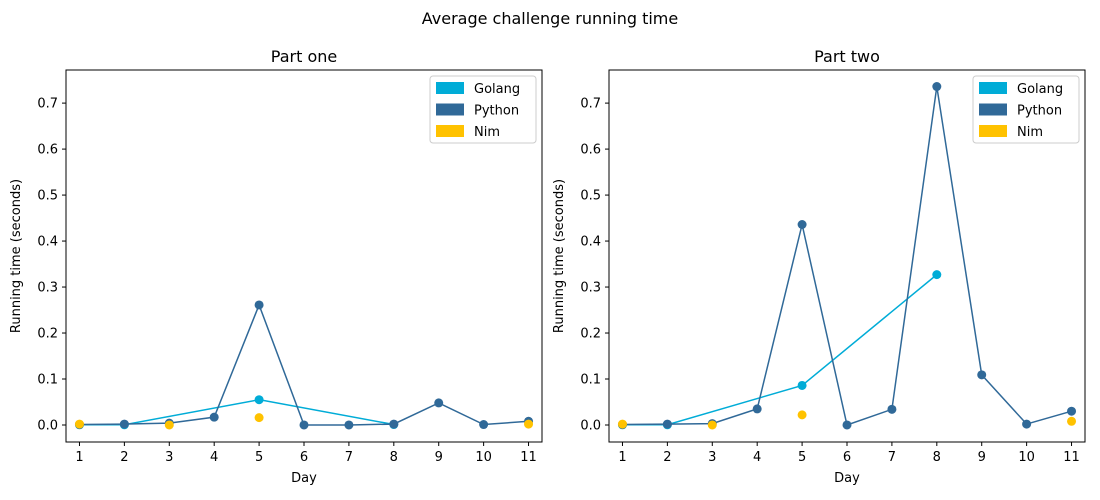 This screenshot has width=1100, height=500. I want to click on figure-title: Average challenge running time, so click(550, 18).